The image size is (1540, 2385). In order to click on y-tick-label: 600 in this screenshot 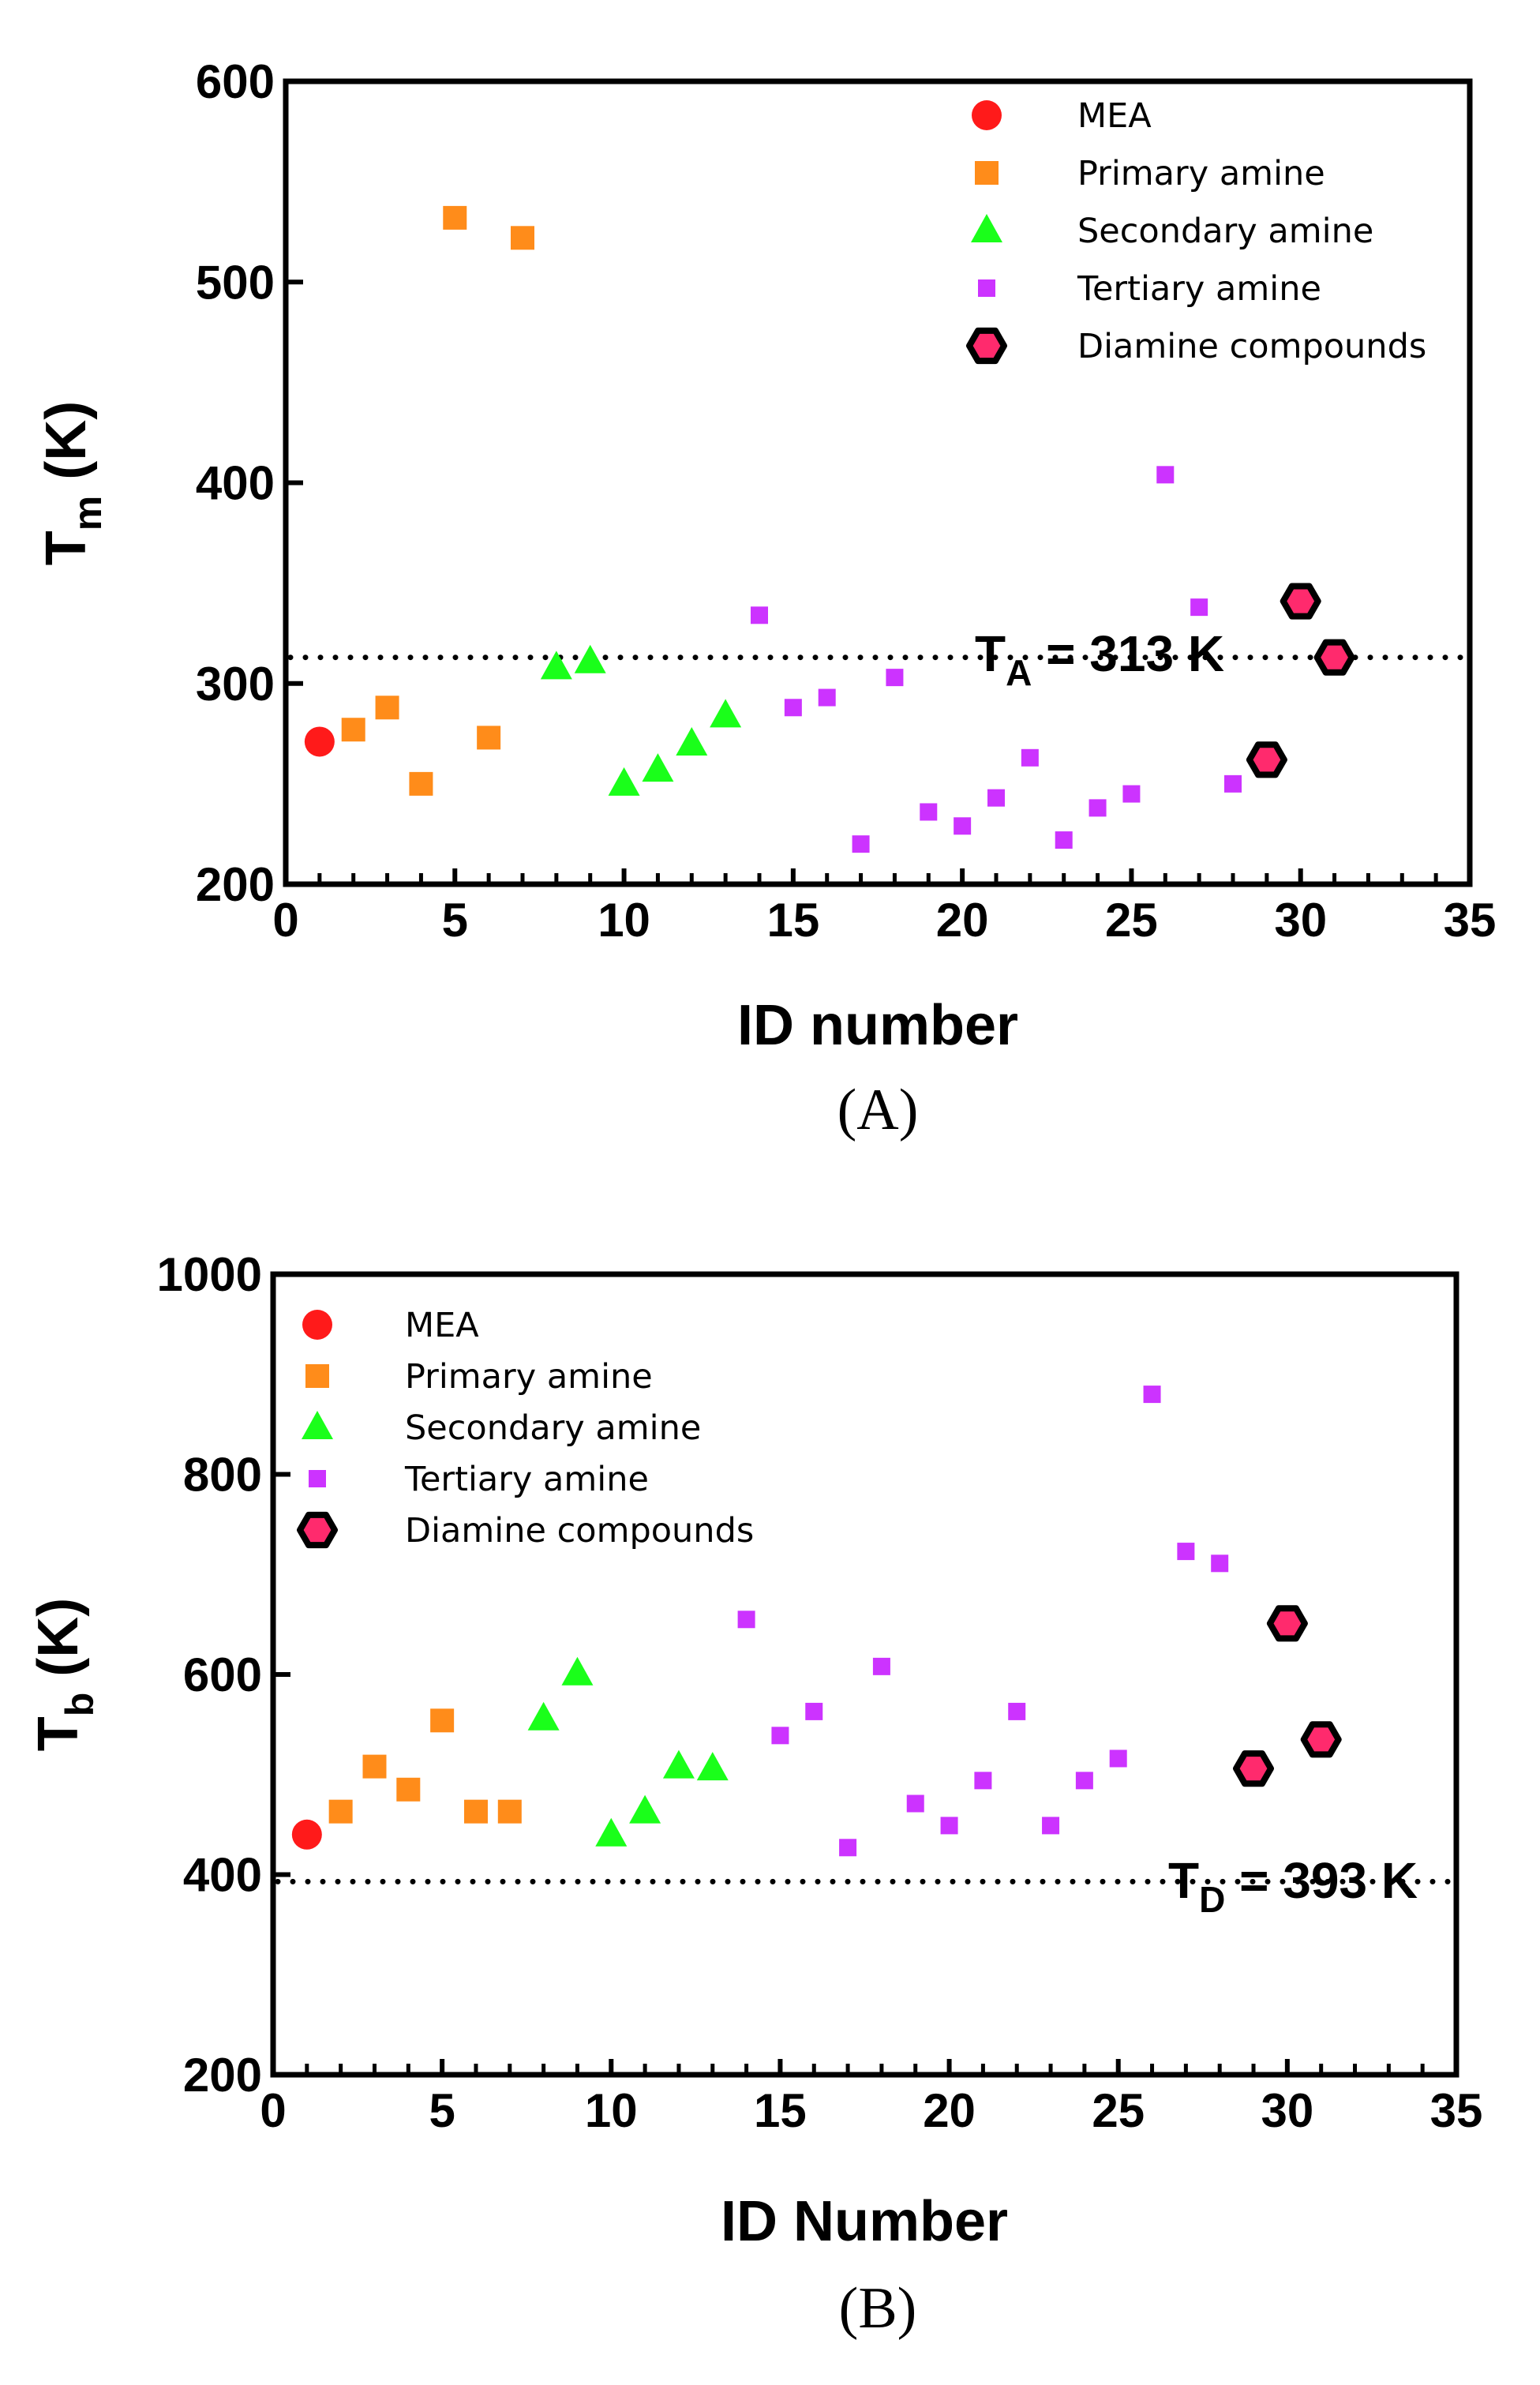, I will do `click(223, 1674)`.